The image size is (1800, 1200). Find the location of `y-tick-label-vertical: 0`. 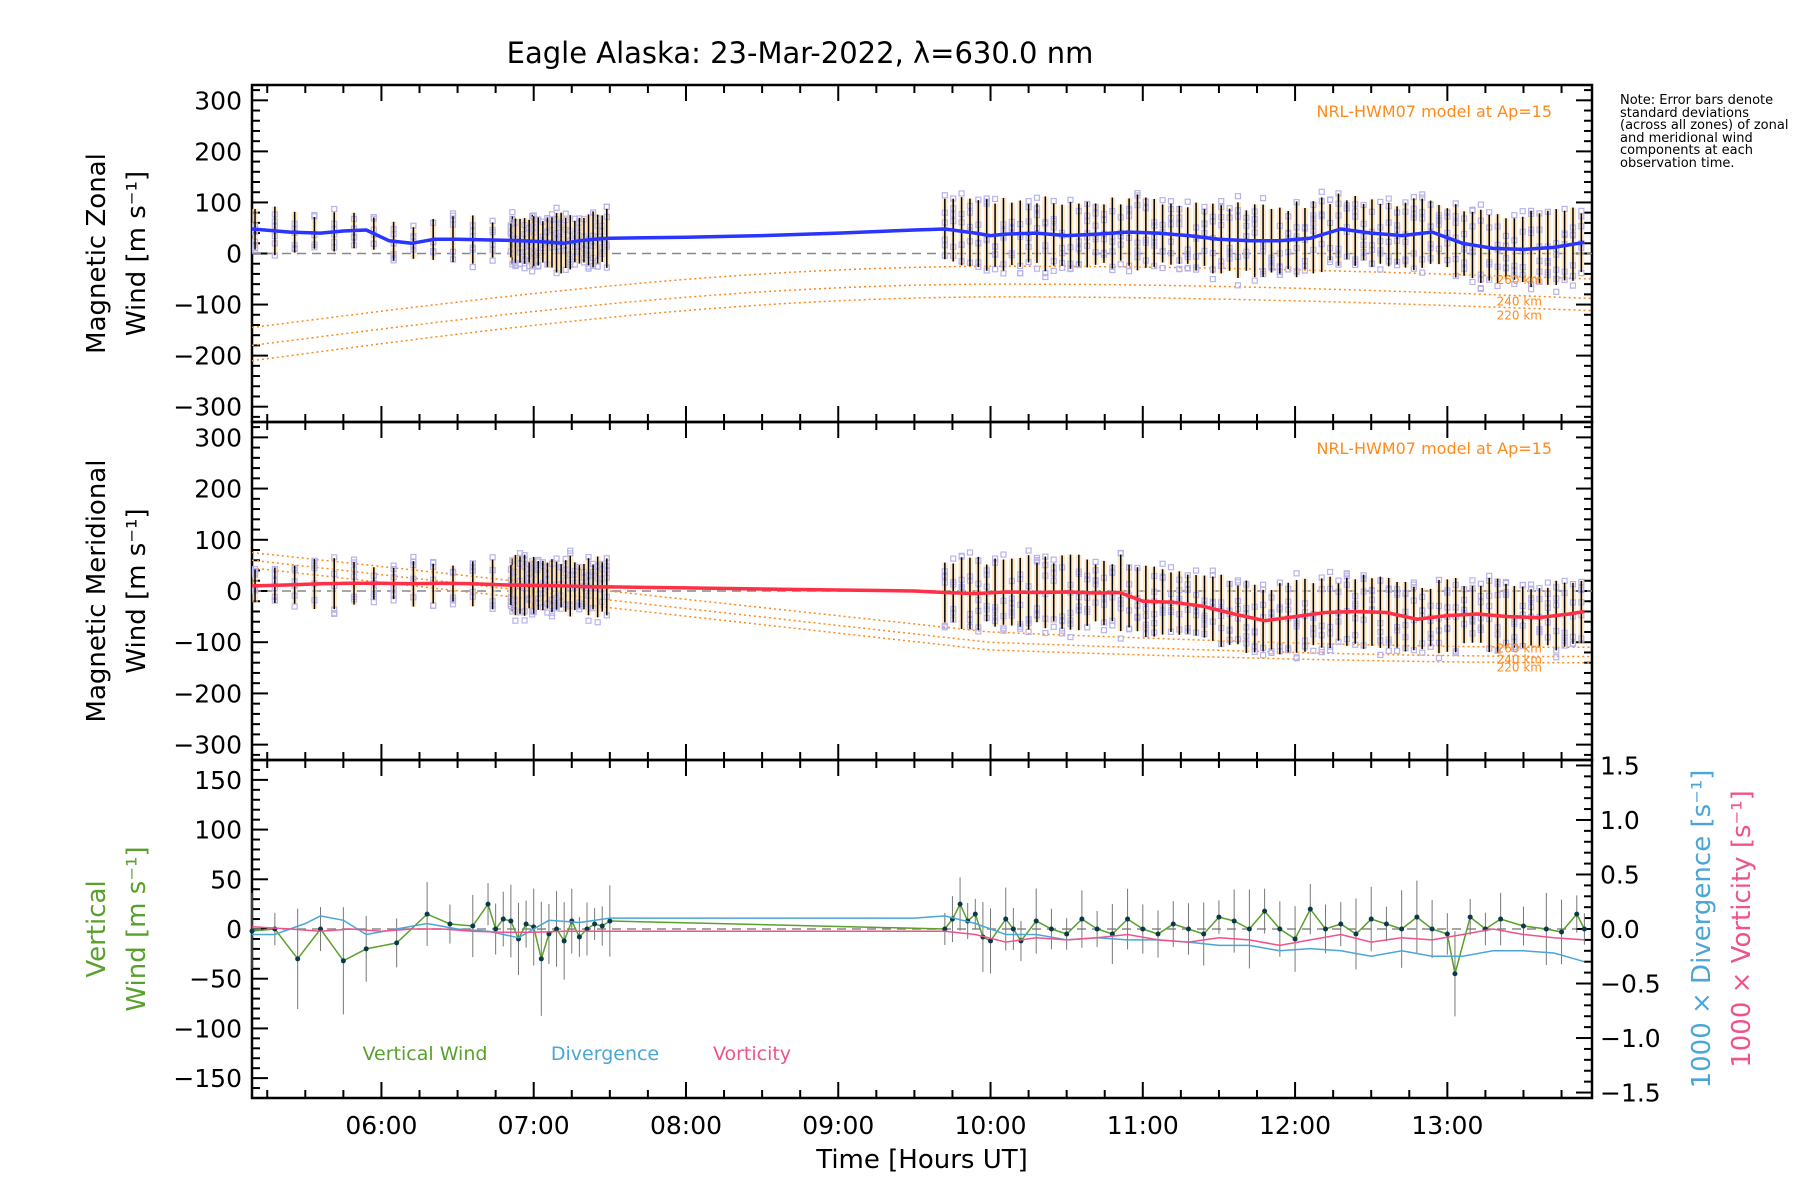

y-tick-label-vertical: 0 is located at coordinates (234, 929).